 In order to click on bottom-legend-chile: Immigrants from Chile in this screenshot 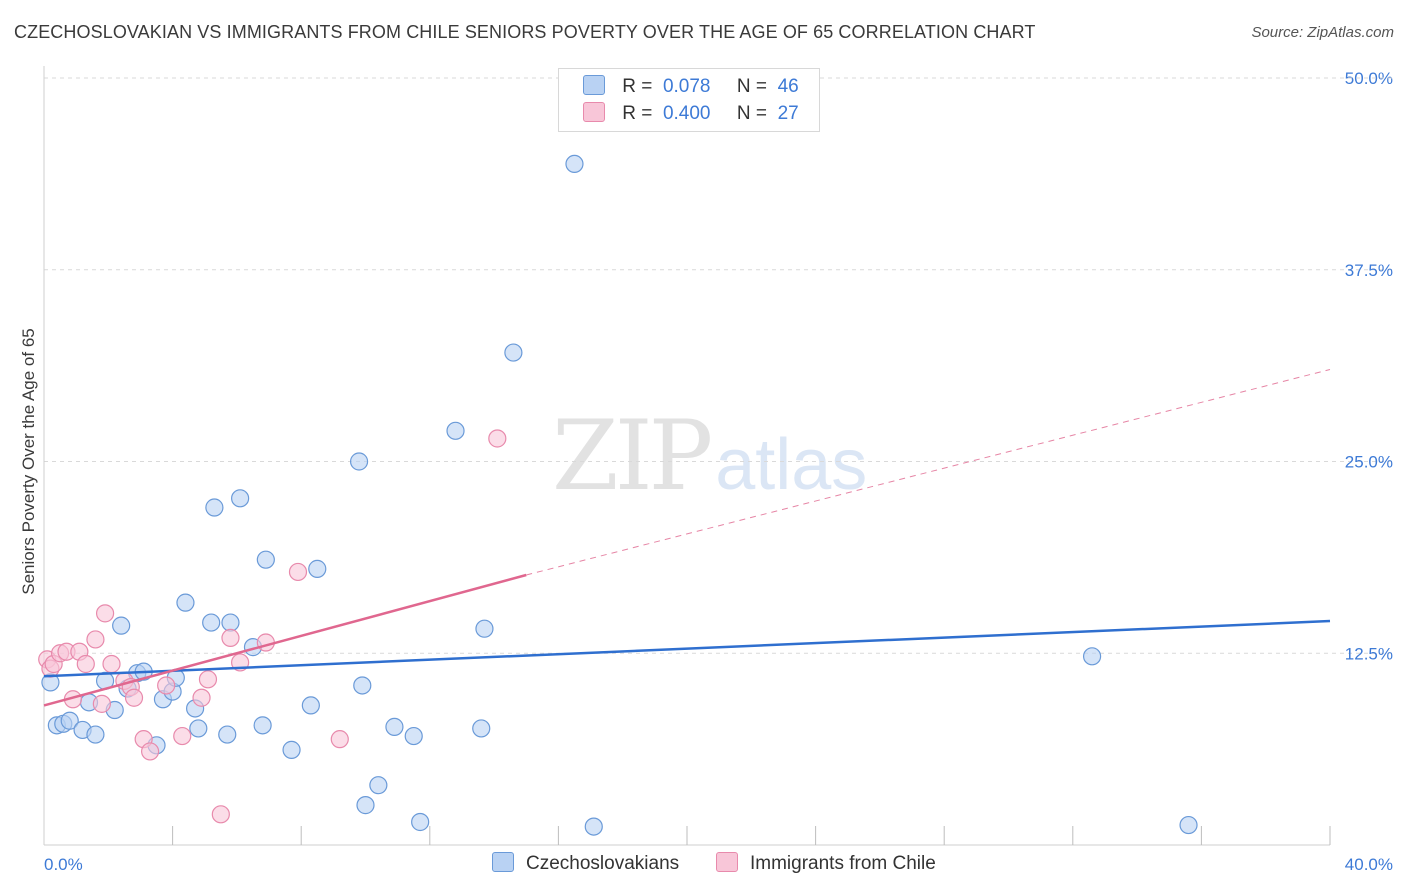, I will do `click(826, 863)`.